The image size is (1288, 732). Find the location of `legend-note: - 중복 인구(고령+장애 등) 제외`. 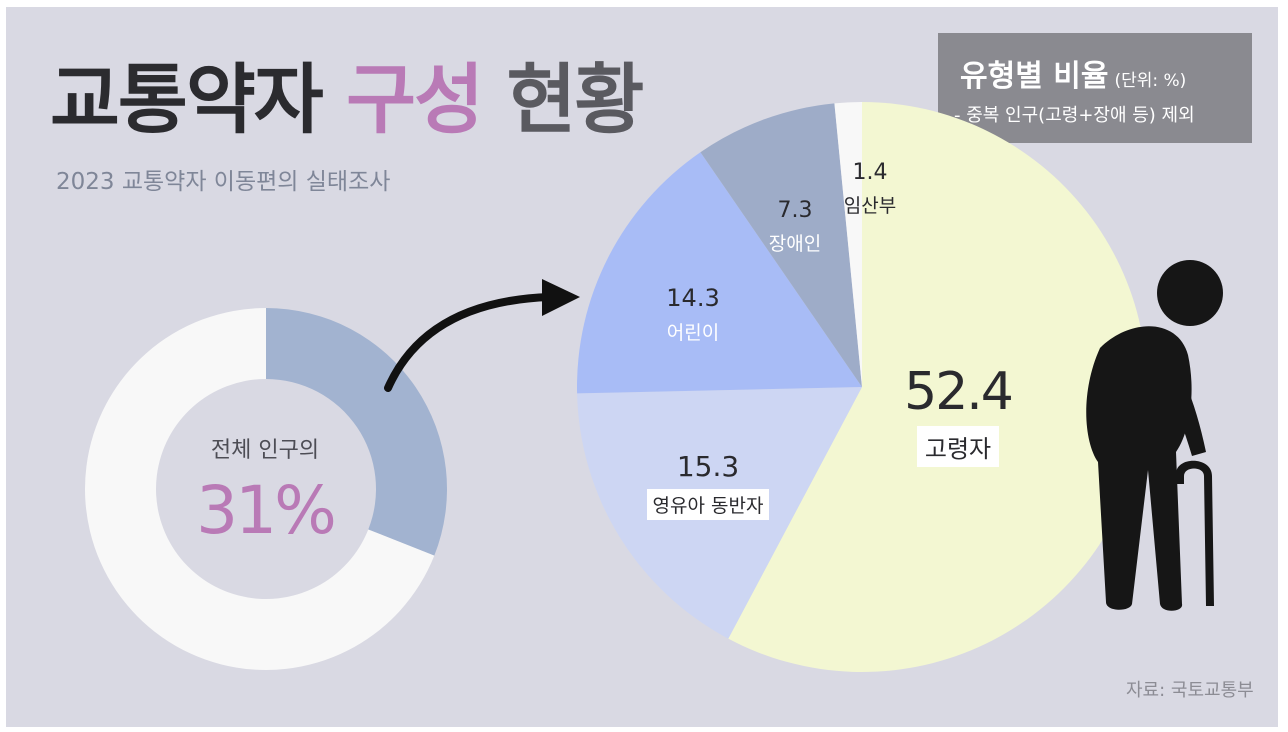

legend-note: - 중복 인구(고령+장애 등) 제외 is located at coordinates (1074, 115).